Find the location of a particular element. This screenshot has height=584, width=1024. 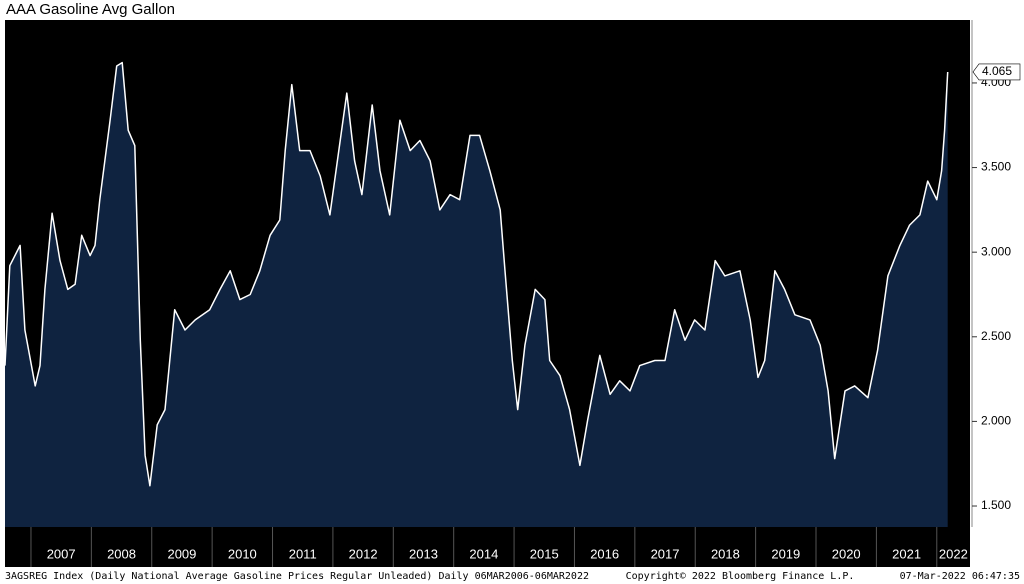

y-tick-label: 1.500 is located at coordinates (996, 505).